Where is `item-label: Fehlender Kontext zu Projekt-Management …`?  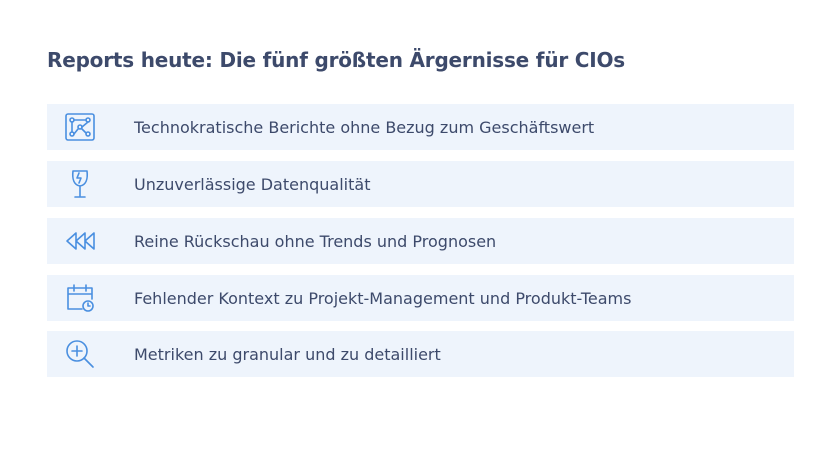 item-label: Fehlender Kontext zu Projekt-Management … is located at coordinates (383, 298).